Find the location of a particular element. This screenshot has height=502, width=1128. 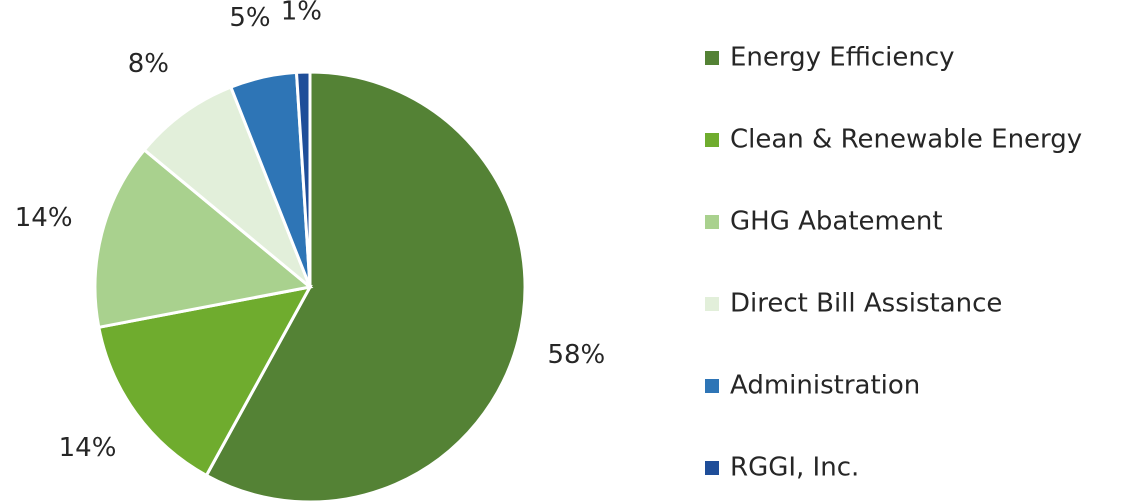

legend-label: RGGI, Inc. is located at coordinates (794, 468).